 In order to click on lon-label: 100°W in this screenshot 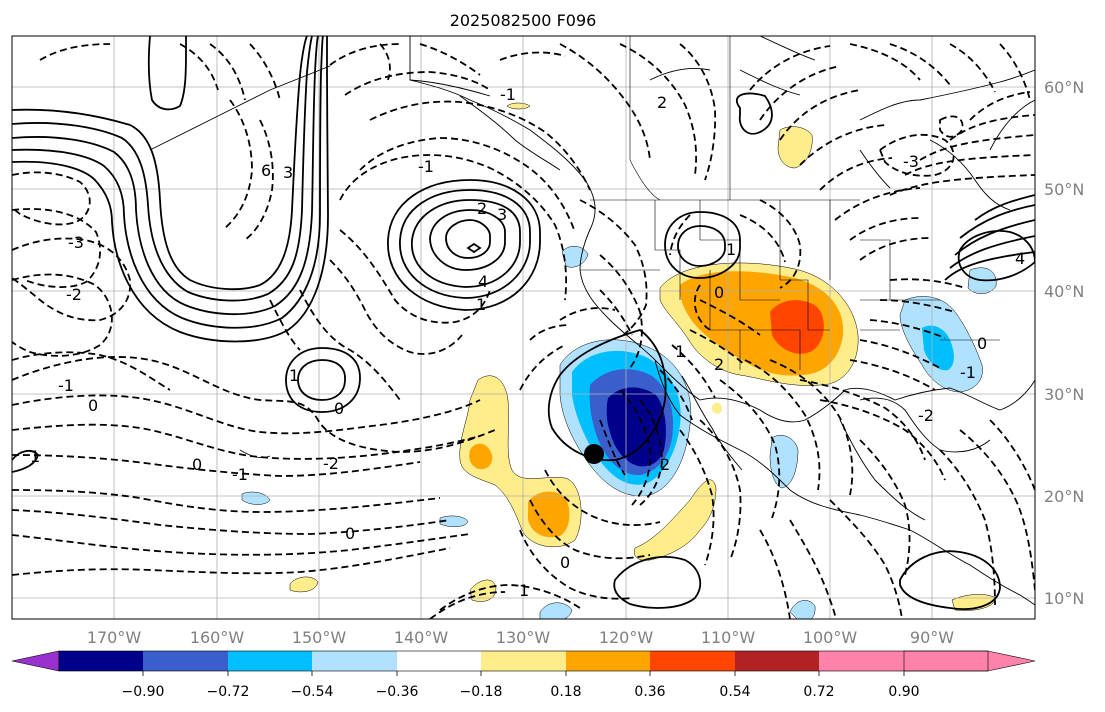, I will do `click(830, 637)`.